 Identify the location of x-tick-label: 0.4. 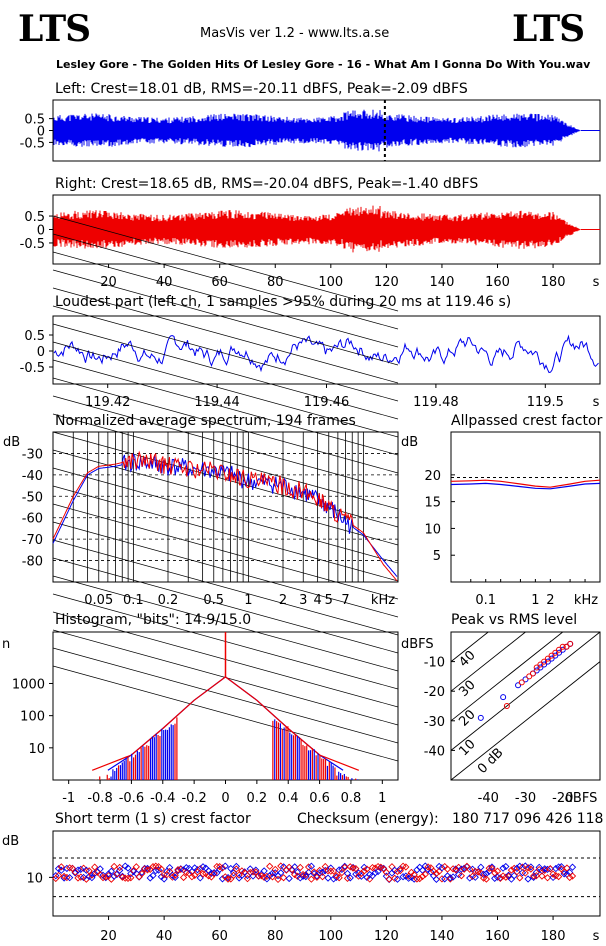
(288, 798).